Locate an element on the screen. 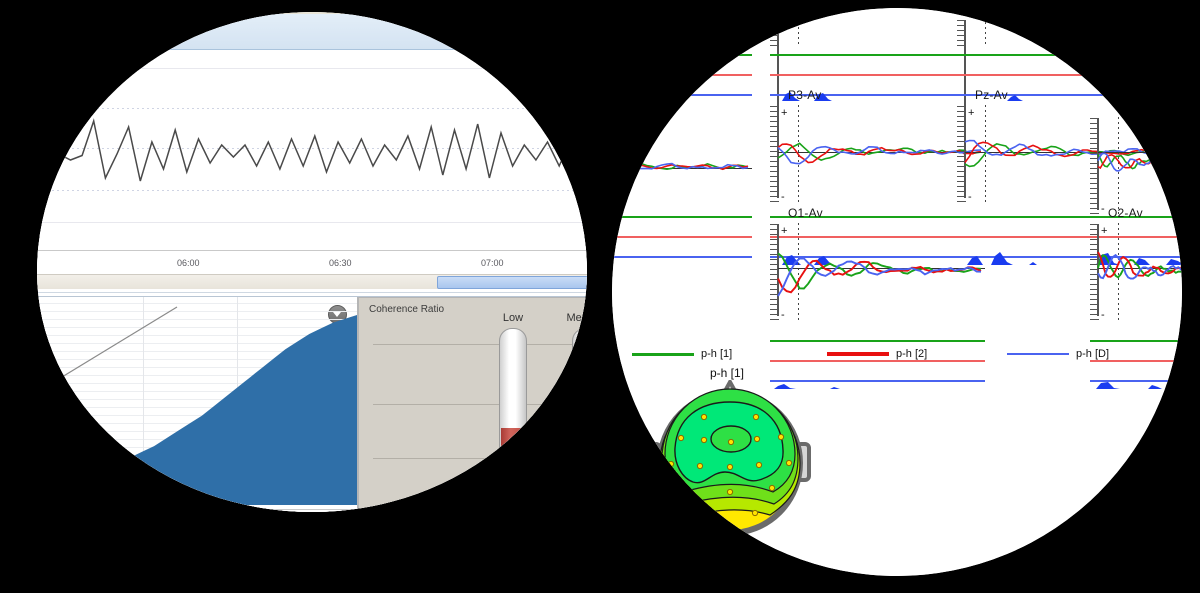  erp-cell-partial-top-right is located at coordinates (1069, 64).